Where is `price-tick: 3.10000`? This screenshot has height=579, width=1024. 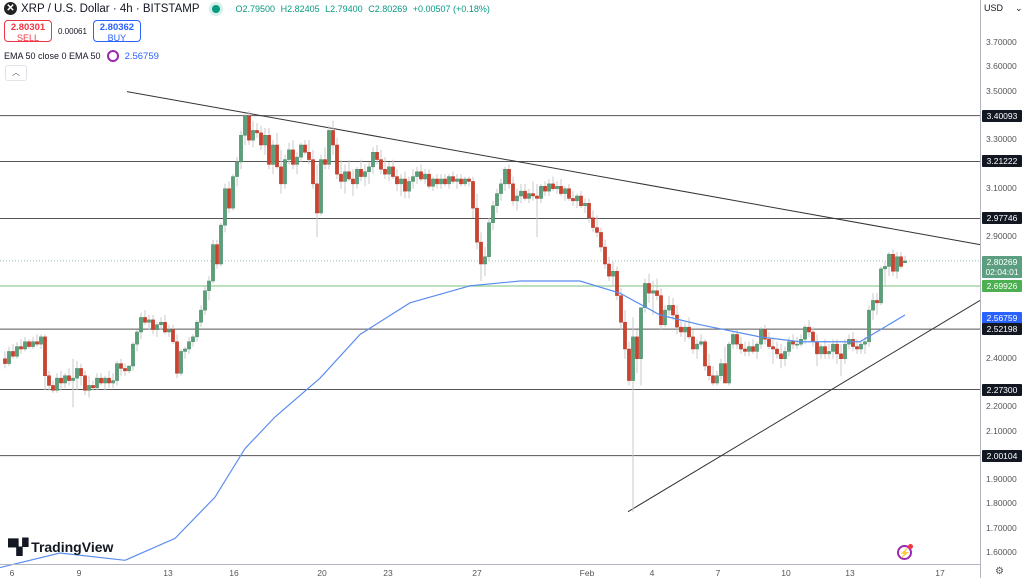 price-tick: 3.10000 is located at coordinates (1001, 187).